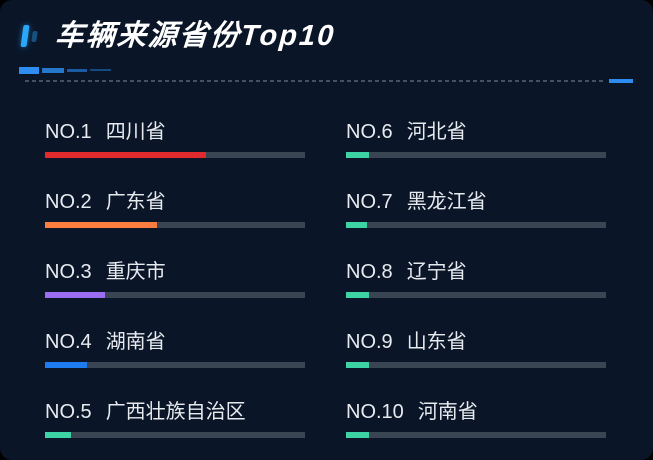  I want to click on province-name: 黑龙江省, so click(446, 202).